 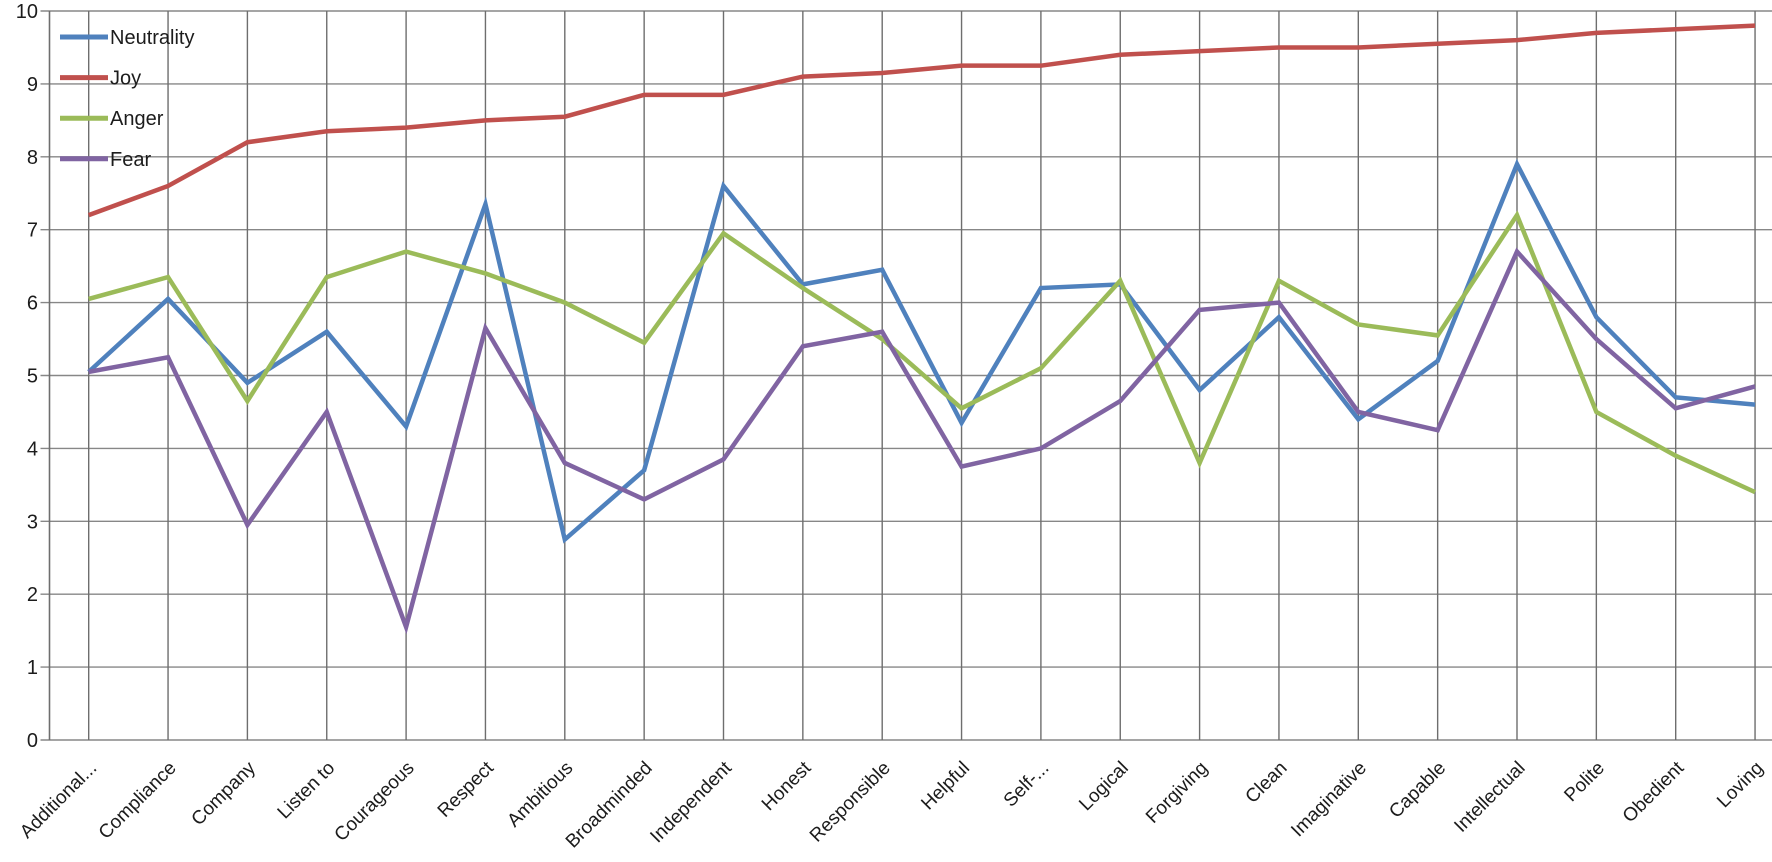 I want to click on y-axis-tick-label: 6, so click(x=32, y=304).